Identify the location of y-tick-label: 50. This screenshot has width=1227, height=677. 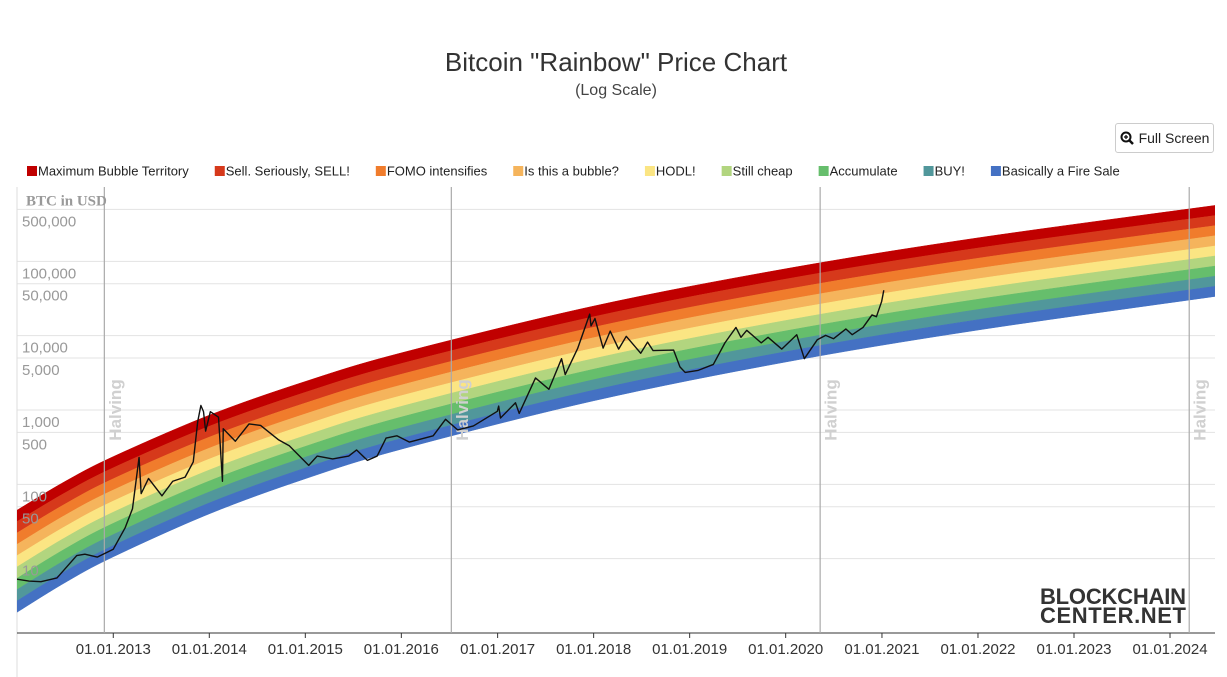
(30, 519).